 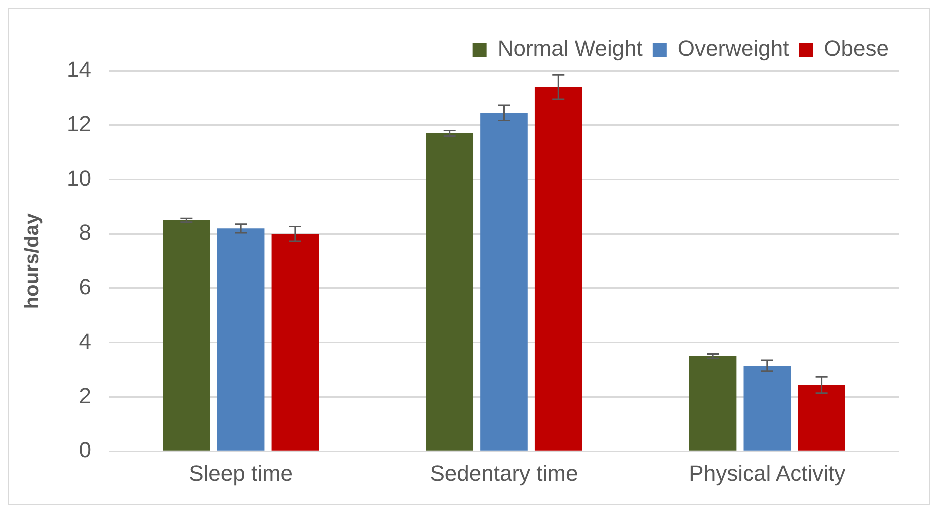 I want to click on y-tick-label: 0, so click(x=85, y=450).